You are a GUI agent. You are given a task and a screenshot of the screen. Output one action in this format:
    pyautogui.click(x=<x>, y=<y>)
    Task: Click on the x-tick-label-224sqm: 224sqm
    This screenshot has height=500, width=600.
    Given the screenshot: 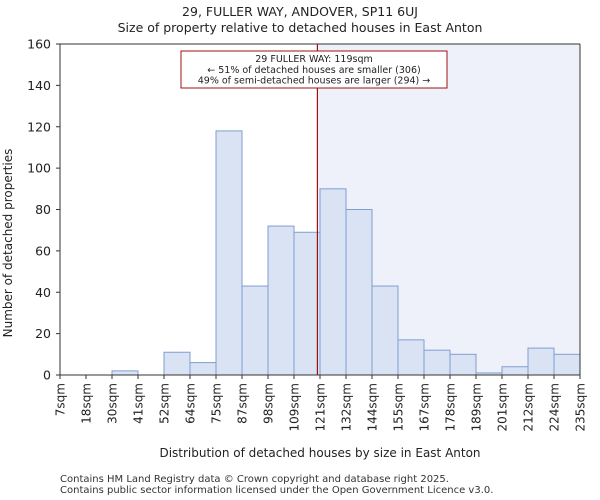 What is the action you would take?
    pyautogui.click(x=555, y=407)
    